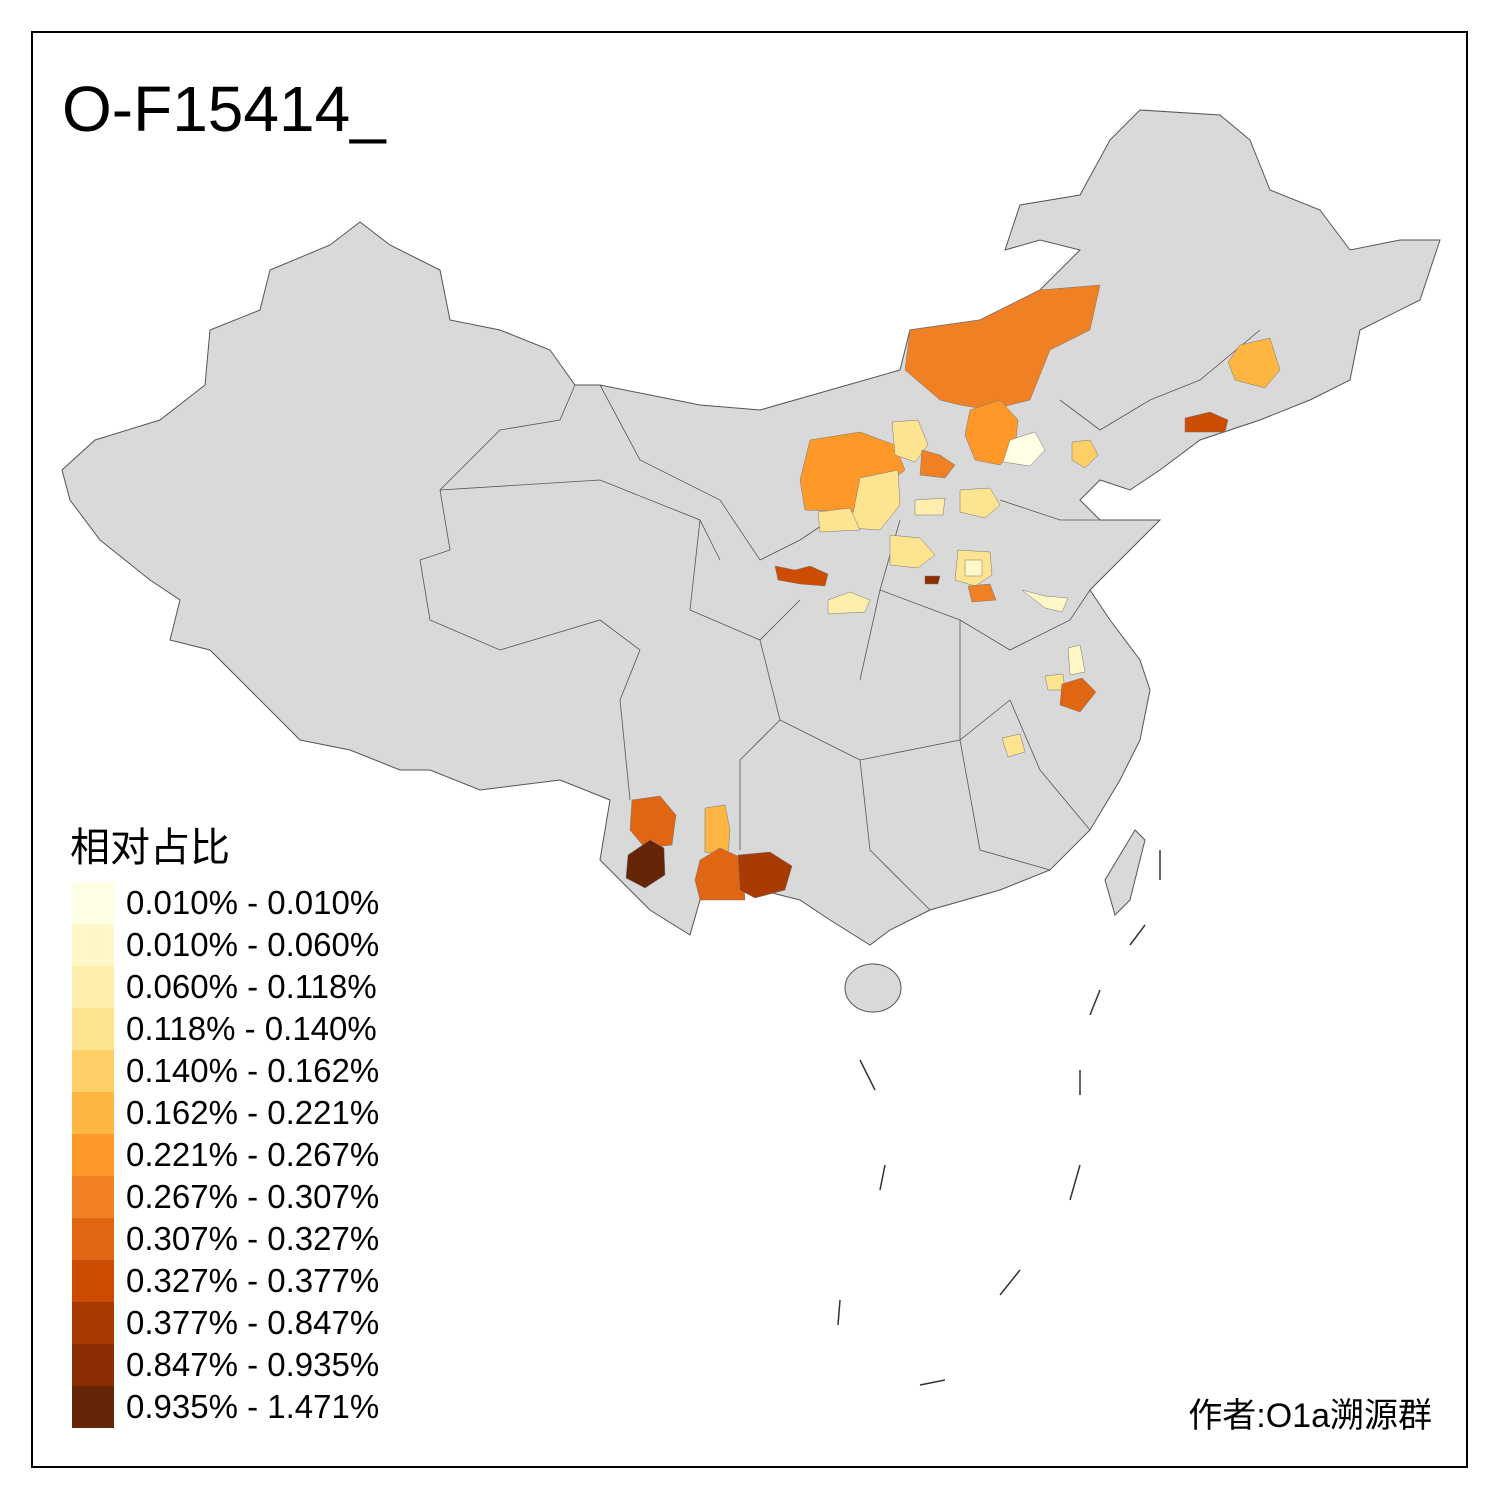  Describe the element at coordinates (999, 1118) in the screenshot. I see `south-china-sea-islands` at that location.